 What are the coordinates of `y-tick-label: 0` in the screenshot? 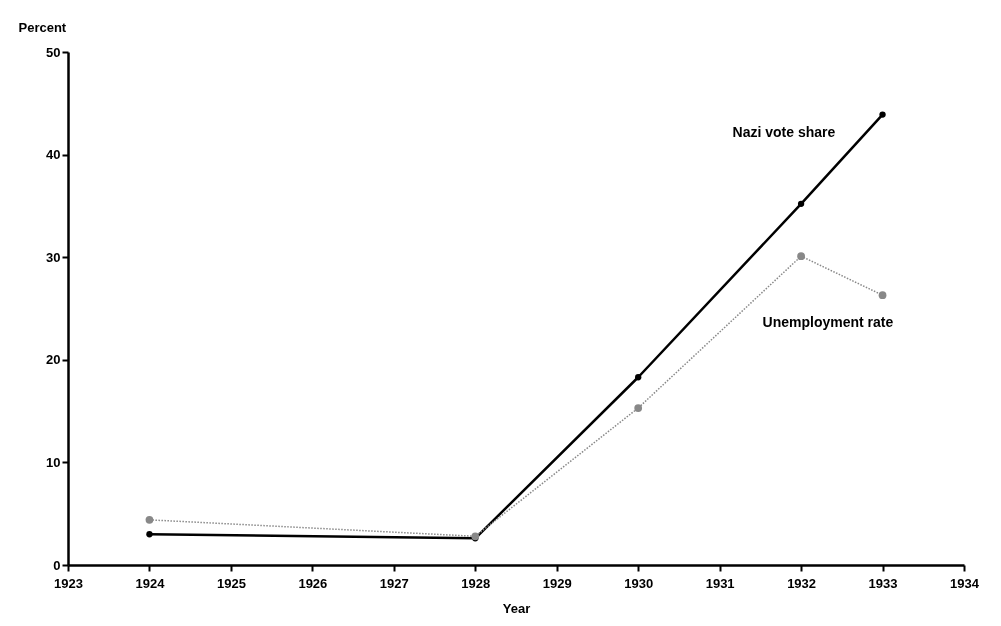 It's located at (57, 565).